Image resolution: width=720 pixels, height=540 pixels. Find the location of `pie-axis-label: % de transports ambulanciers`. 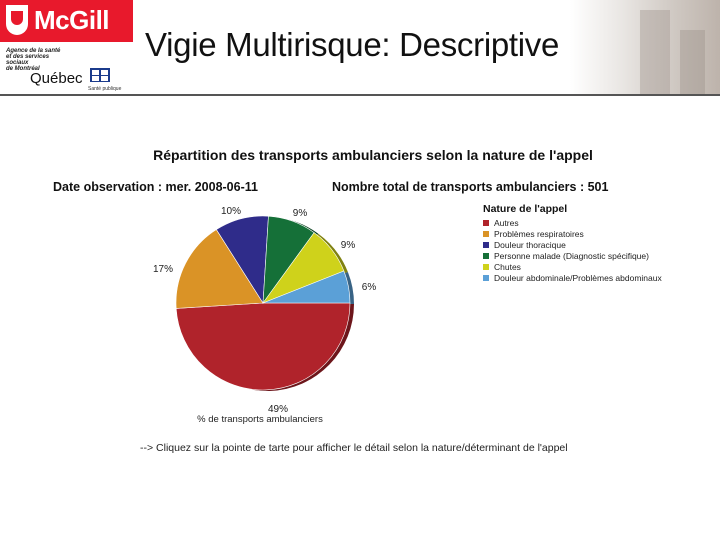

pie-axis-label: % de transports ambulanciers is located at coordinates (260, 419).